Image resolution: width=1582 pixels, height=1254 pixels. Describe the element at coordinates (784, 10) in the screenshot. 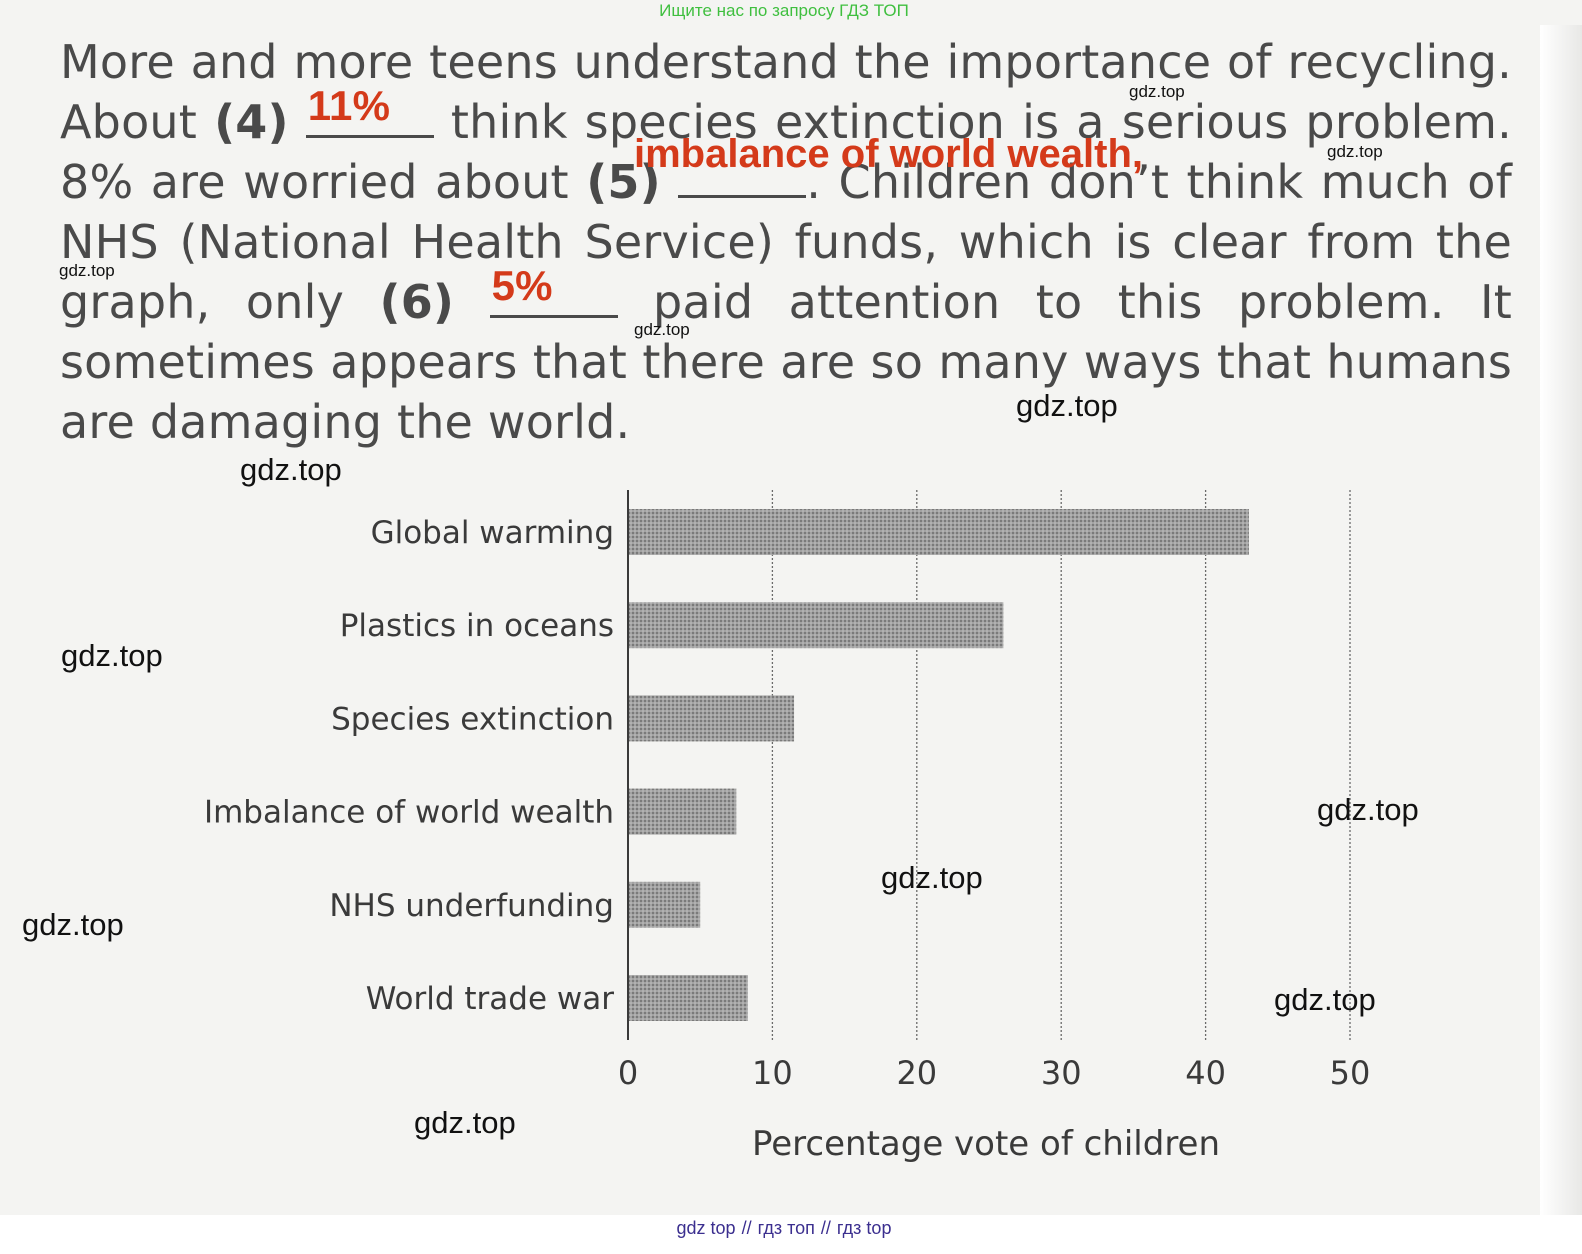

I see `top-banner: Ищите нас по запросу ГДЗ ТОП` at that location.